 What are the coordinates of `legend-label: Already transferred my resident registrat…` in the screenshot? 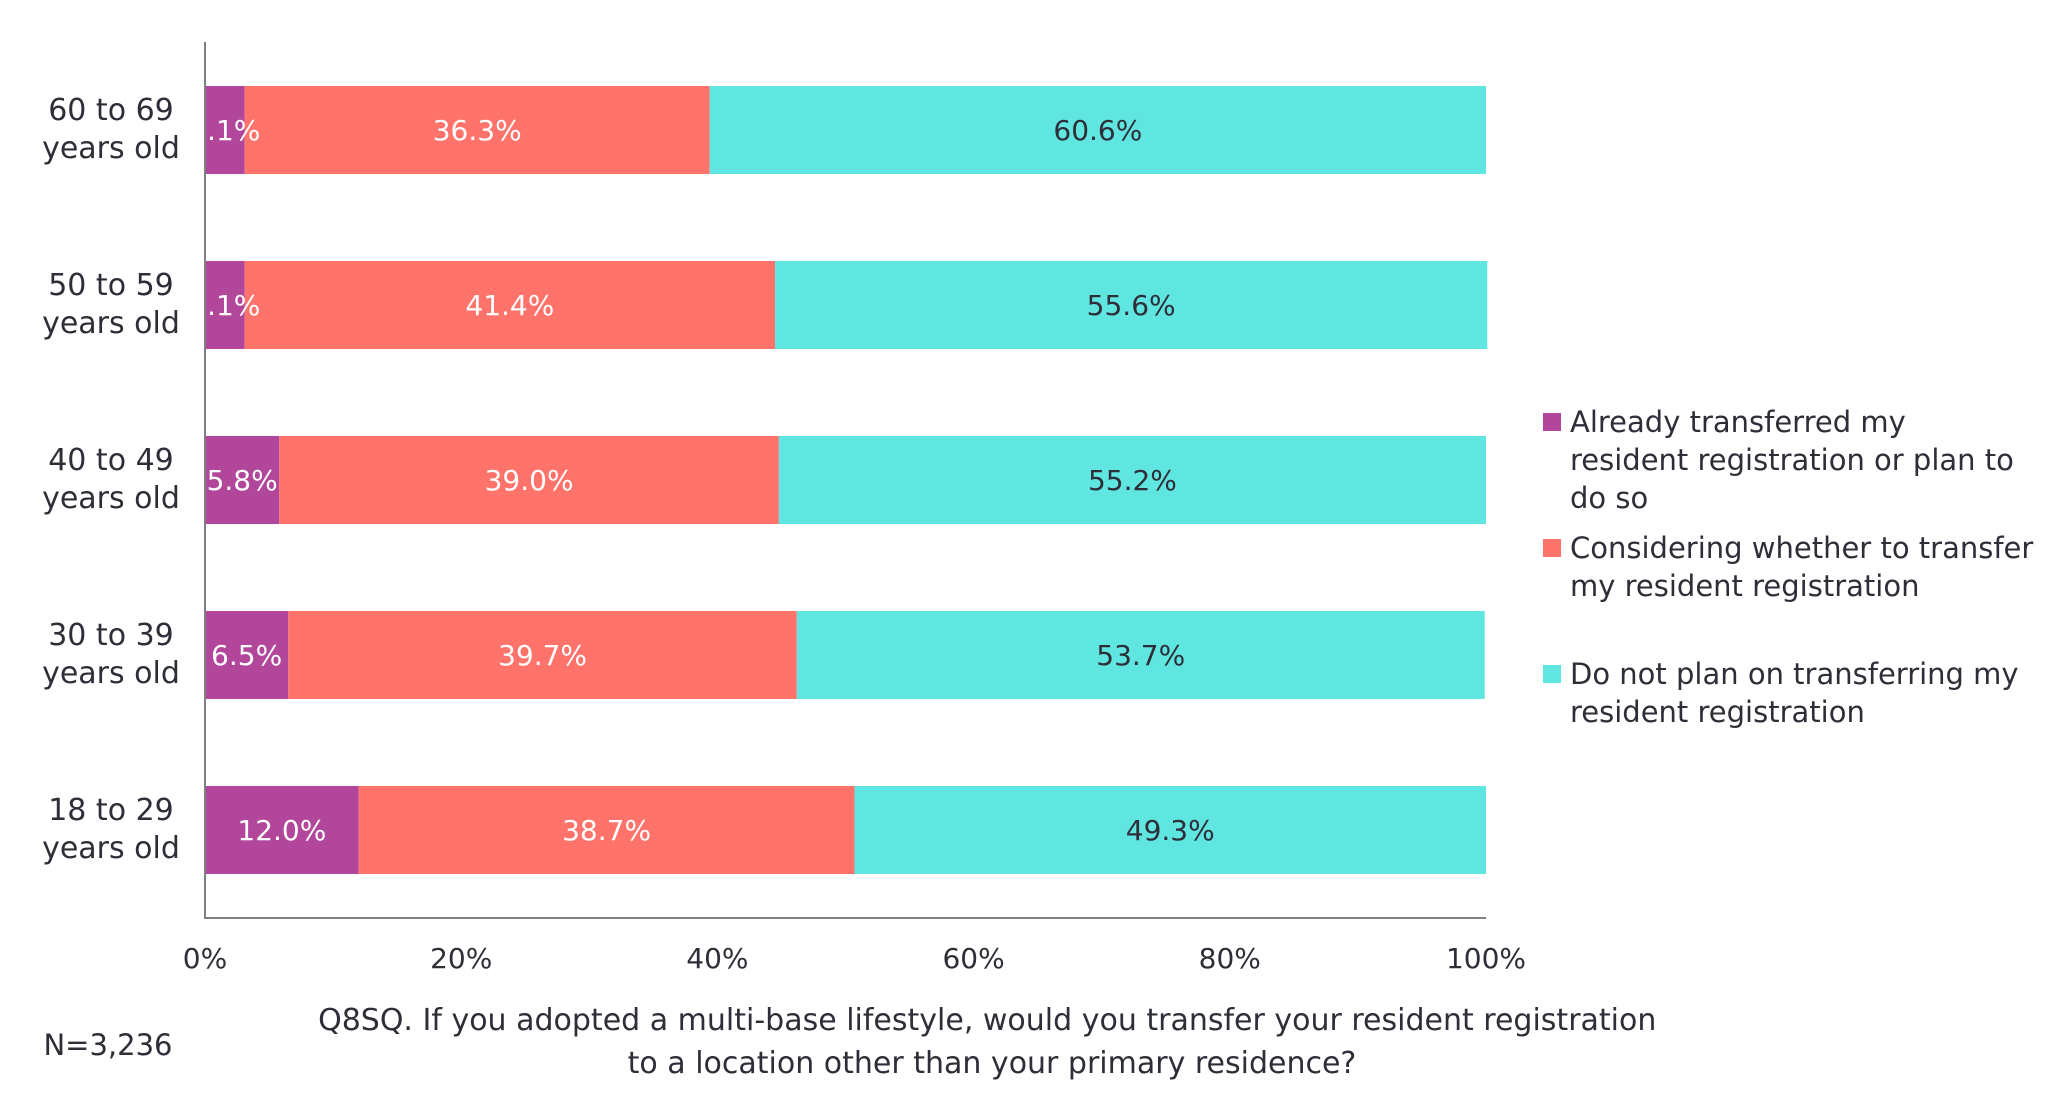 It's located at (1792, 460).